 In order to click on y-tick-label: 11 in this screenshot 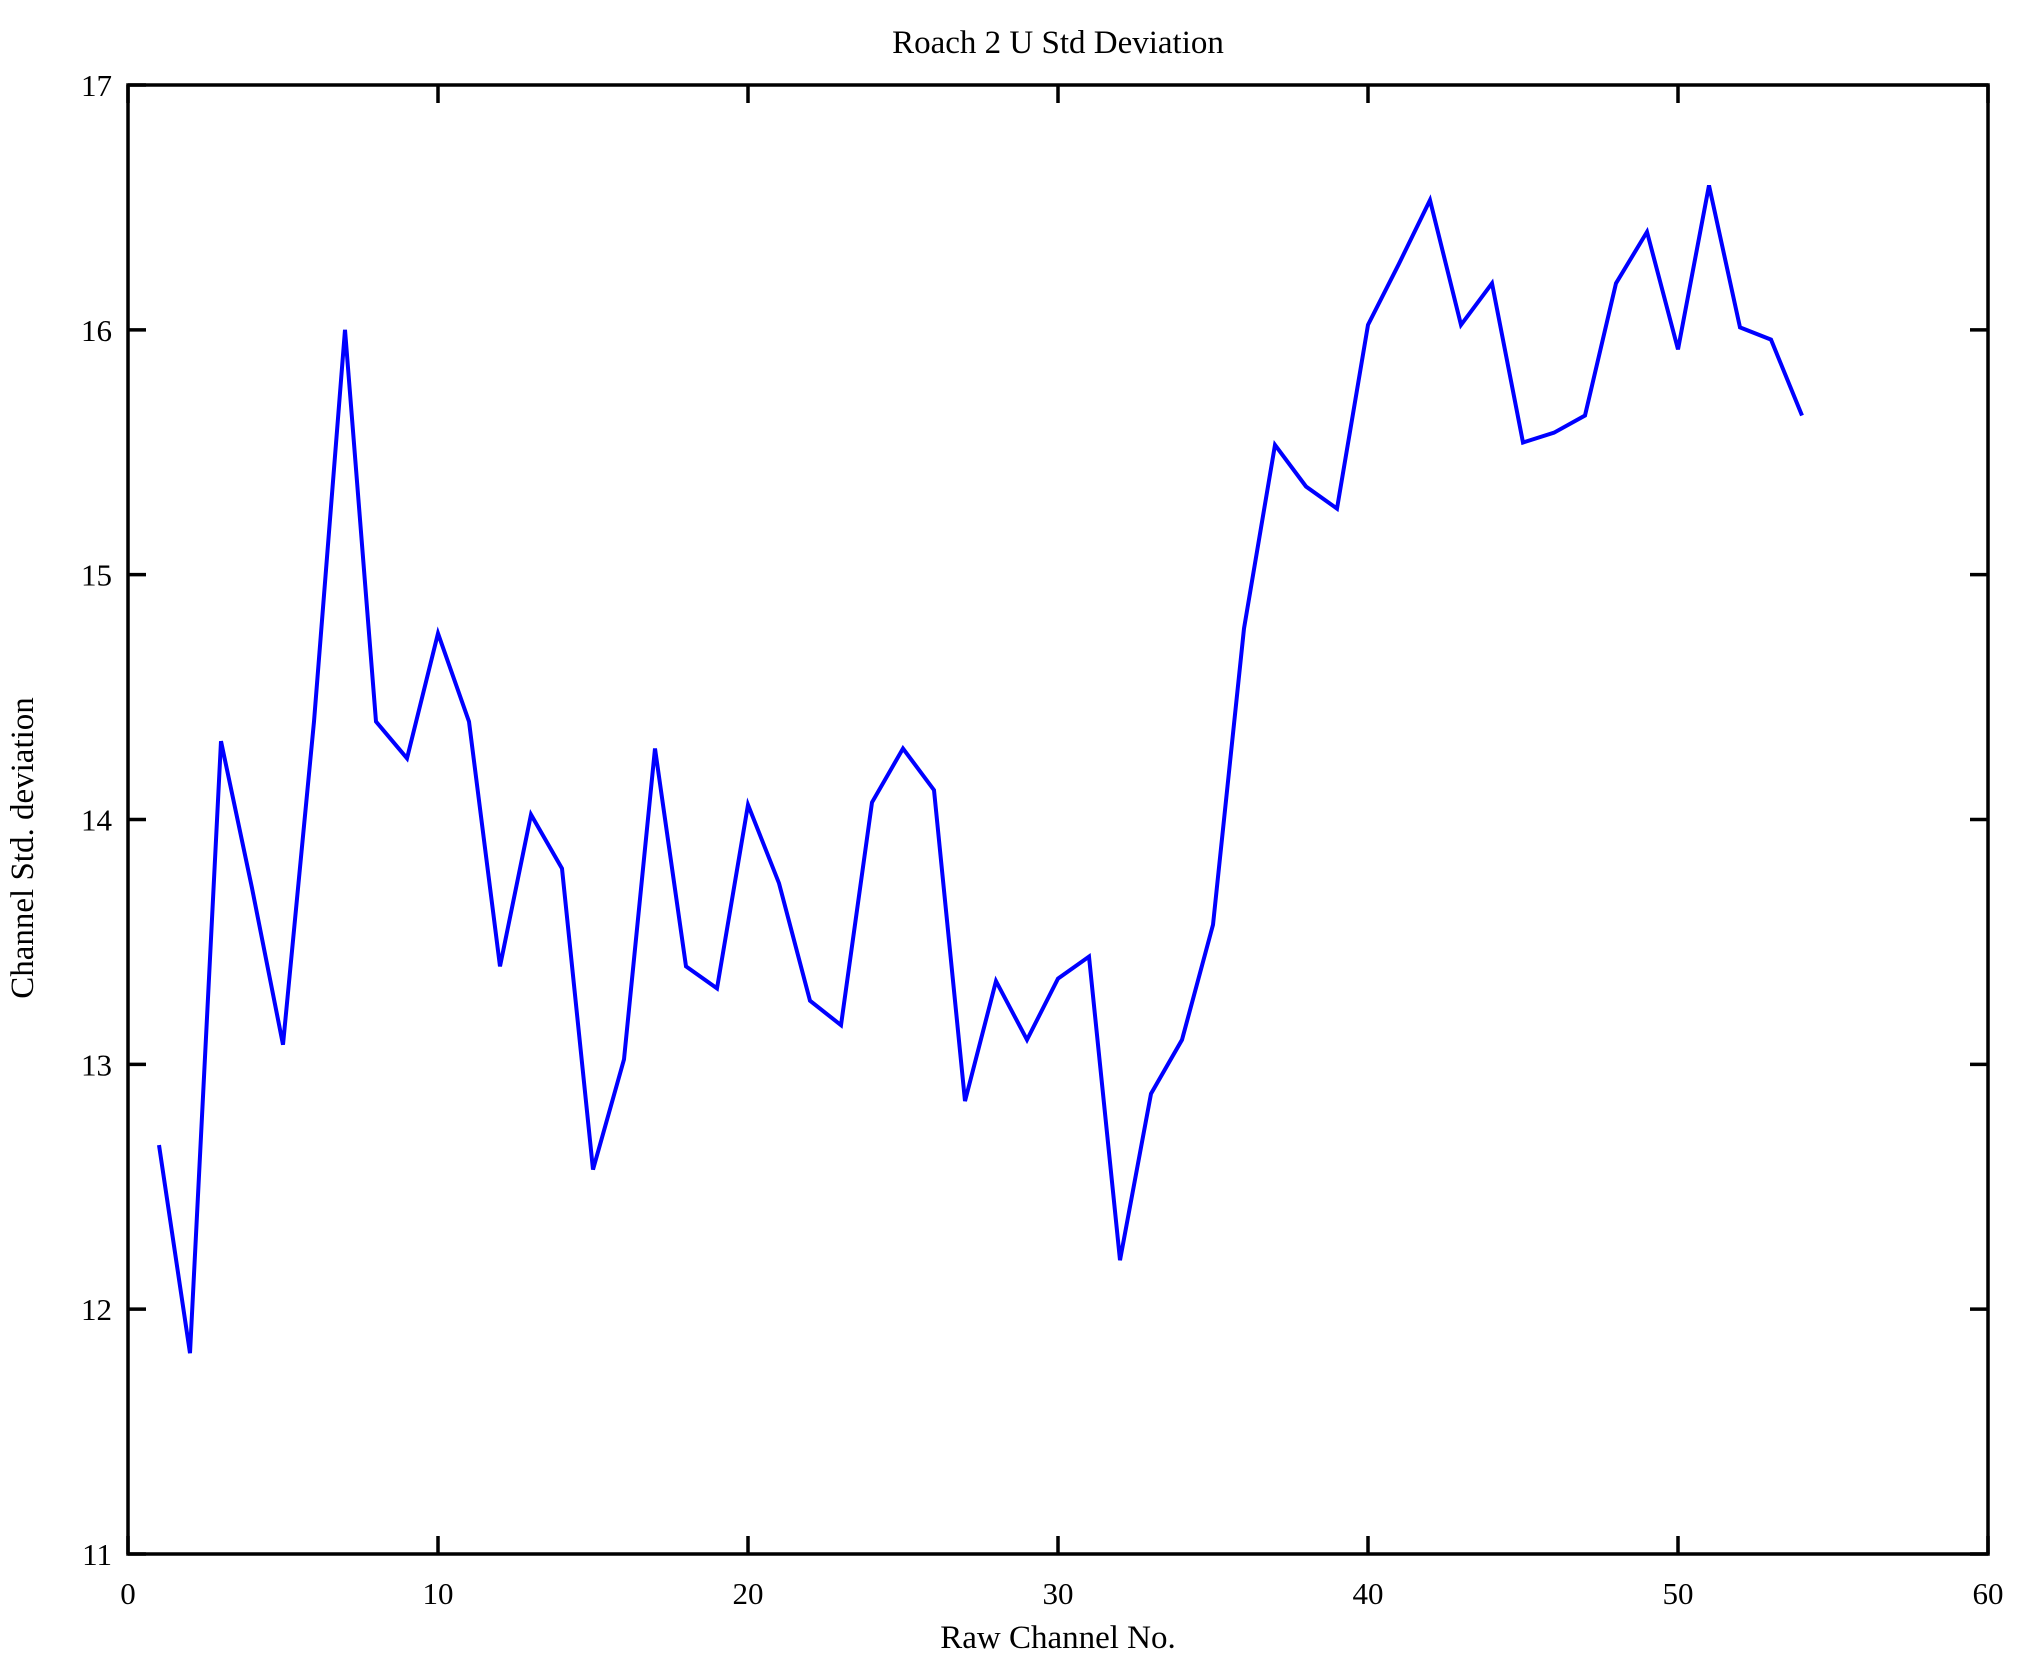, I will do `click(97, 1554)`.